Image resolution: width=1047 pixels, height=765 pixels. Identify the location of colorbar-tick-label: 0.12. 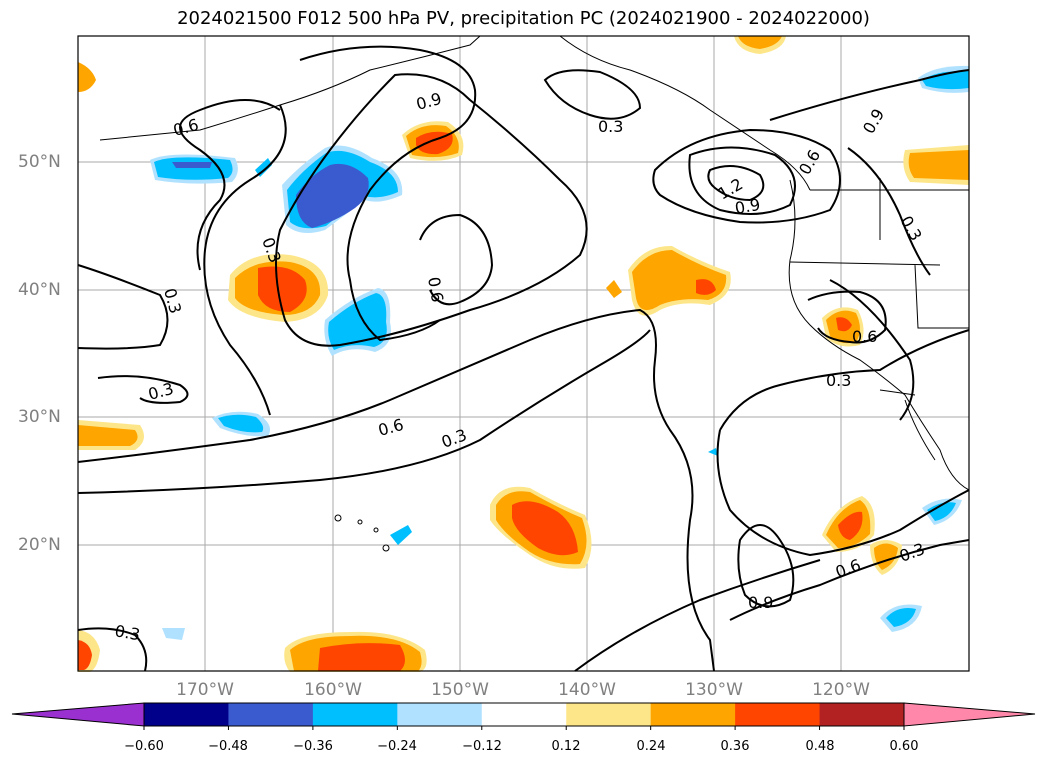
(566, 746).